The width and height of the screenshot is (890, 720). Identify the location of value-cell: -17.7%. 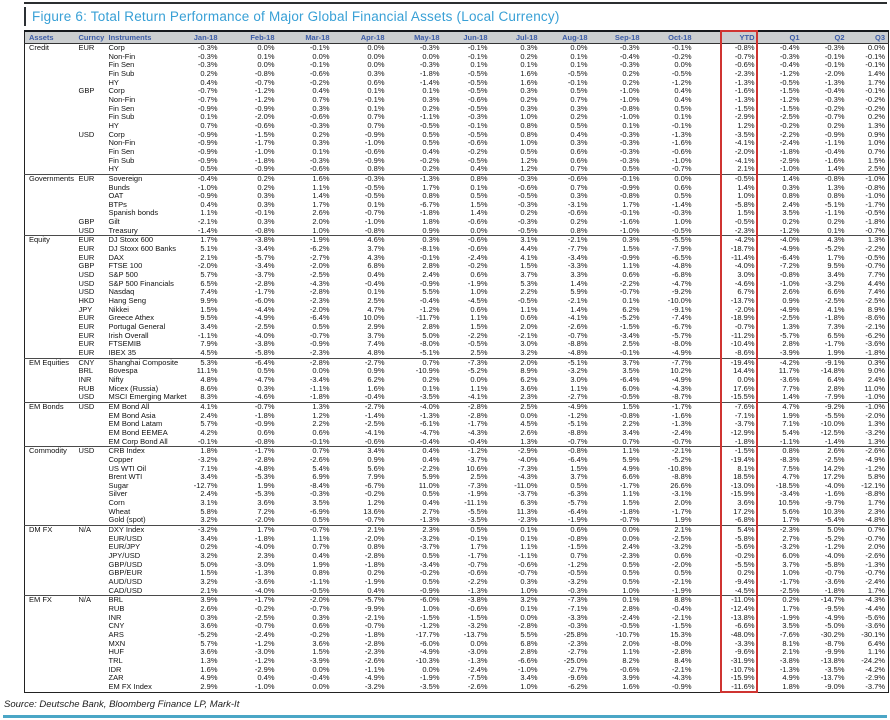
(427, 634).